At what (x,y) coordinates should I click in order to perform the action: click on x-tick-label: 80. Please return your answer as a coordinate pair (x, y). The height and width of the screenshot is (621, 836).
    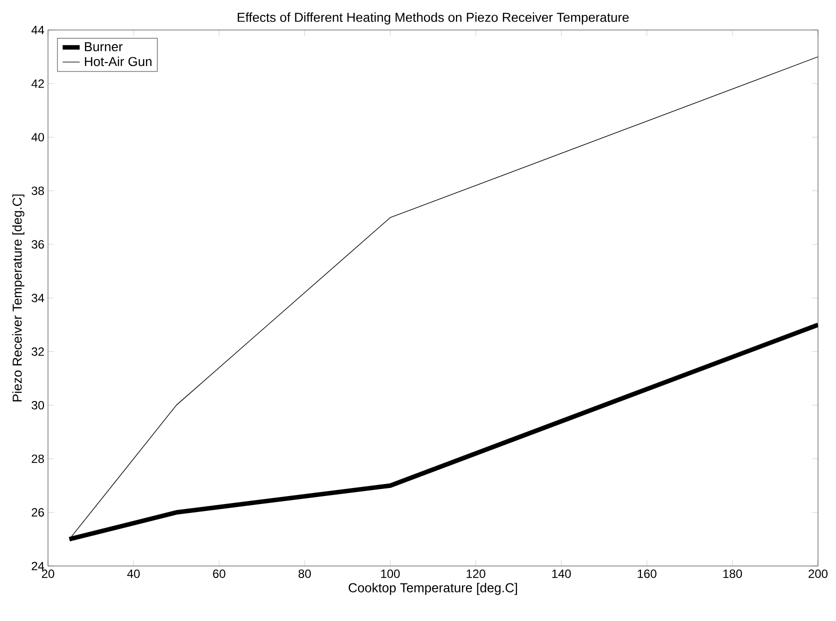
    Looking at the image, I should click on (304, 574).